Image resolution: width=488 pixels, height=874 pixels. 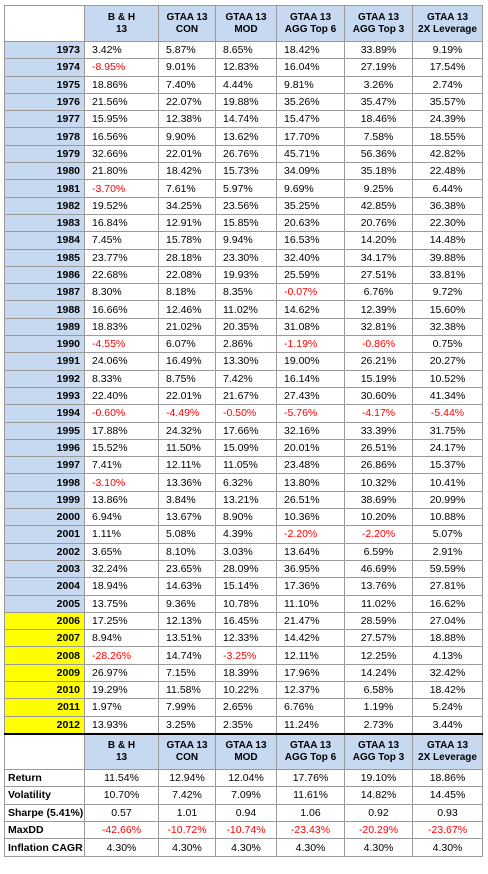 I want to click on stat-value: -20.29%, so click(x=378, y=830).